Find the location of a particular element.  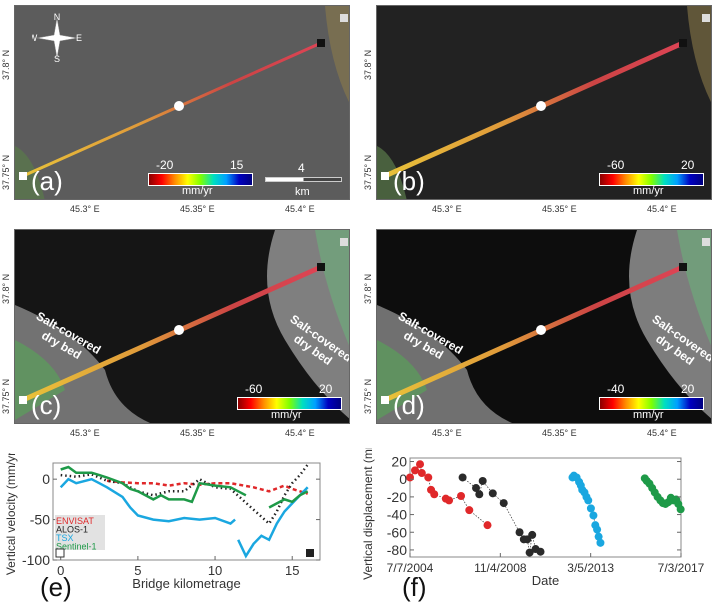

compass-w: W is located at coordinates (35, 38).